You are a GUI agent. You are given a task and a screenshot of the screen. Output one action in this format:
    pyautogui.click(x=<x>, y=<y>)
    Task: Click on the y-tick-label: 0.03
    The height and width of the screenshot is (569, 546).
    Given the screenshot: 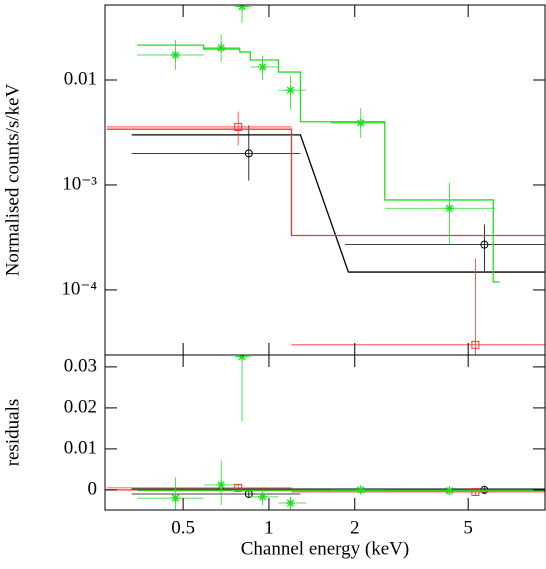 What is the action you would take?
    pyautogui.click(x=80, y=365)
    